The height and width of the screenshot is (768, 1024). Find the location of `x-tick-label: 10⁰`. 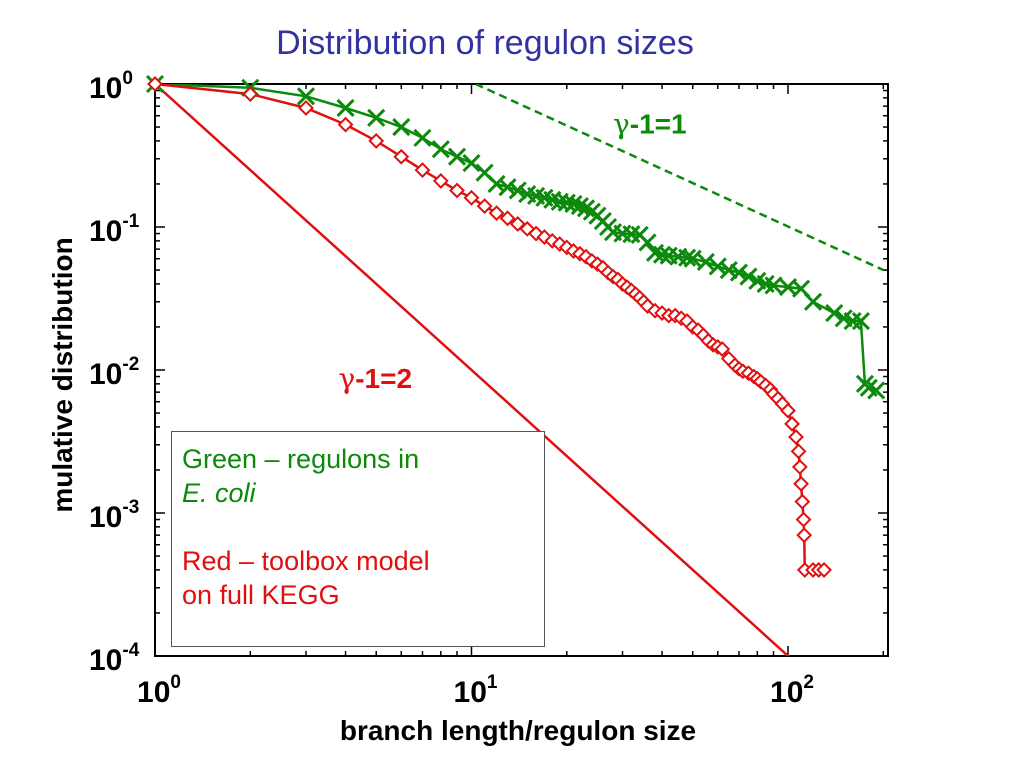

x-tick-label: 10⁰ is located at coordinates (159, 690).